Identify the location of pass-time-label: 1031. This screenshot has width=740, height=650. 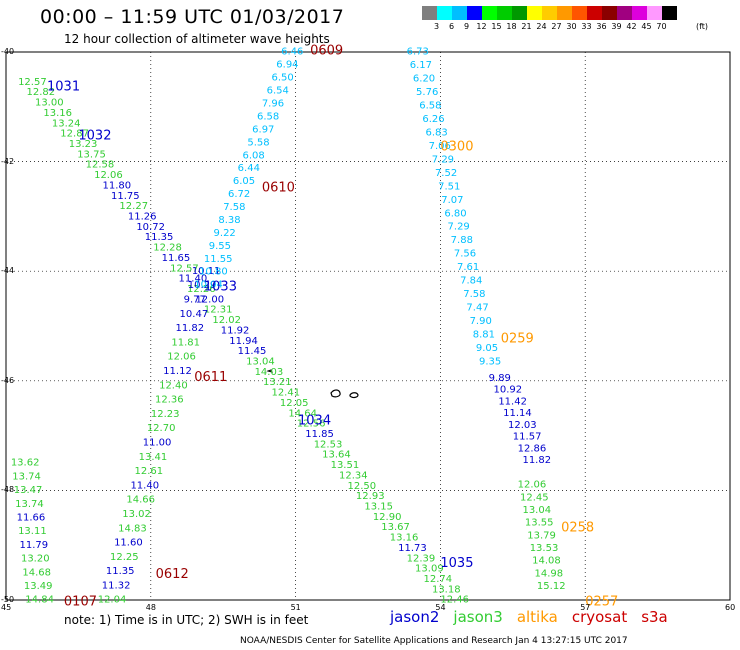
(63, 86).